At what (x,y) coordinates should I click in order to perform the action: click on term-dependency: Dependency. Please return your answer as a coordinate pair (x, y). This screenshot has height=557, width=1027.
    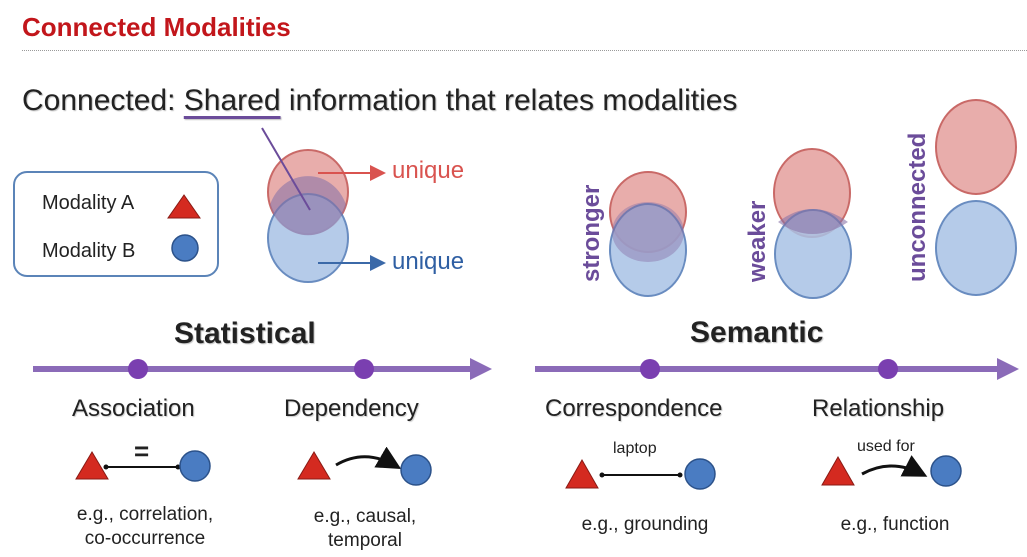
    Looking at the image, I should click on (351, 408).